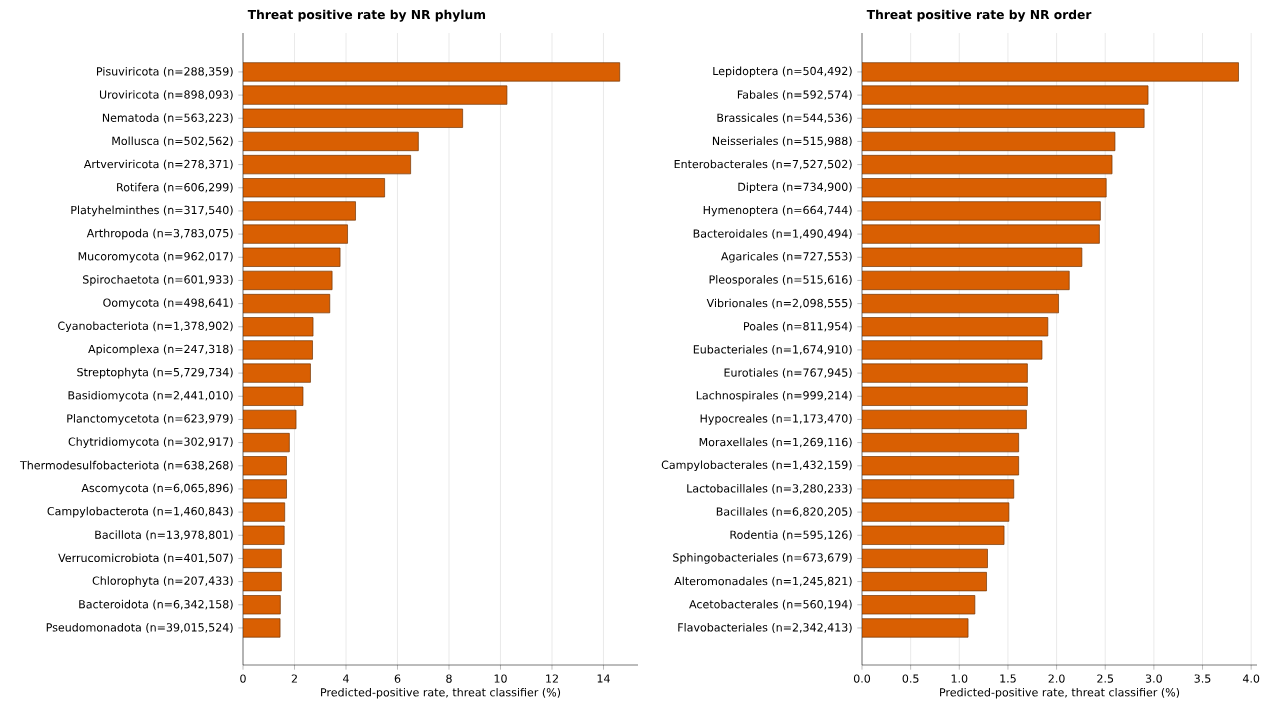 The image size is (1261, 704). I want to click on y-tick-label: Bacteroidota (n=6,342,158), so click(156, 604).